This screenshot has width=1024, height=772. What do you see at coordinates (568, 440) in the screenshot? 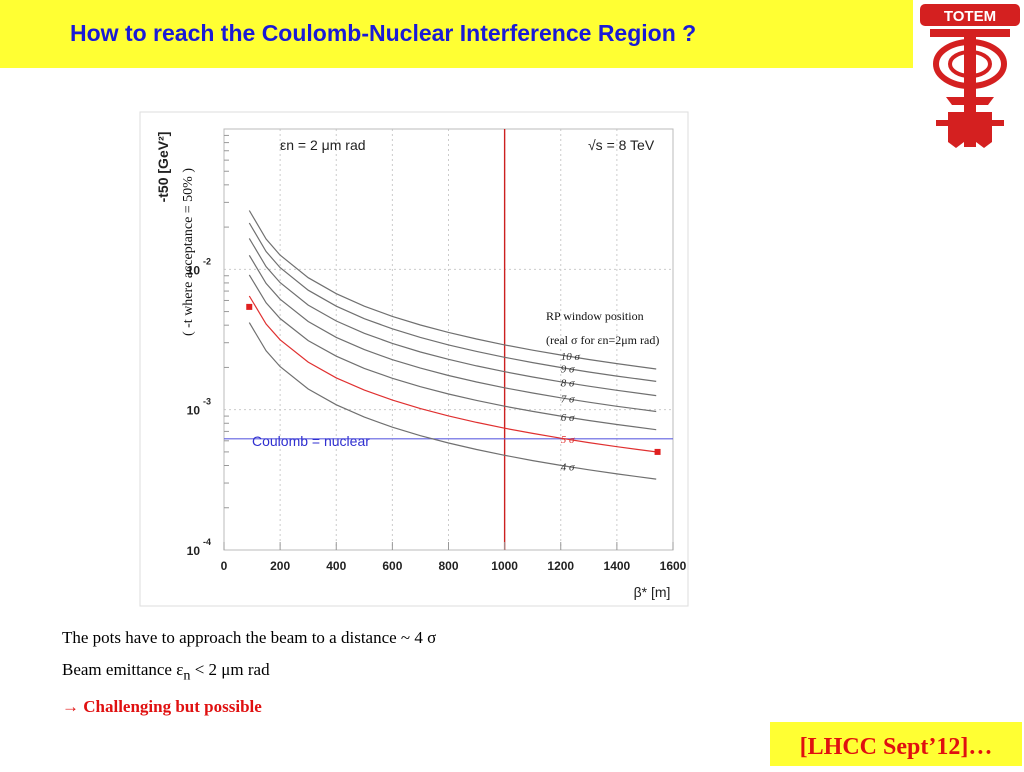
I see `curve-label: 5 σ` at bounding box center [568, 440].